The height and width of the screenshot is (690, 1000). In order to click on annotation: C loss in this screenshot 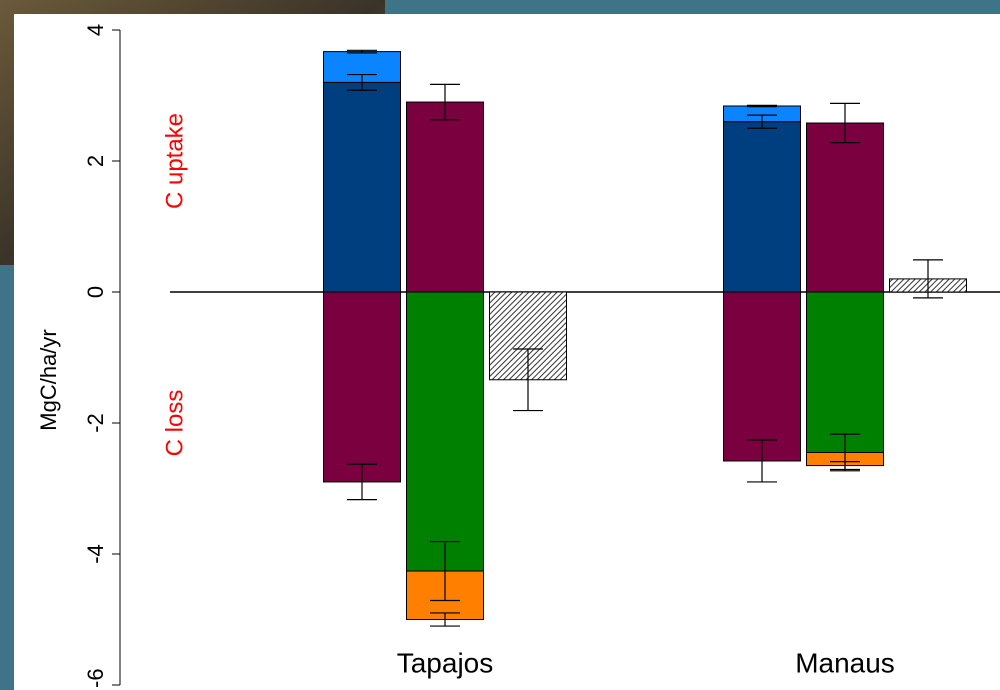, I will do `click(174, 423)`.